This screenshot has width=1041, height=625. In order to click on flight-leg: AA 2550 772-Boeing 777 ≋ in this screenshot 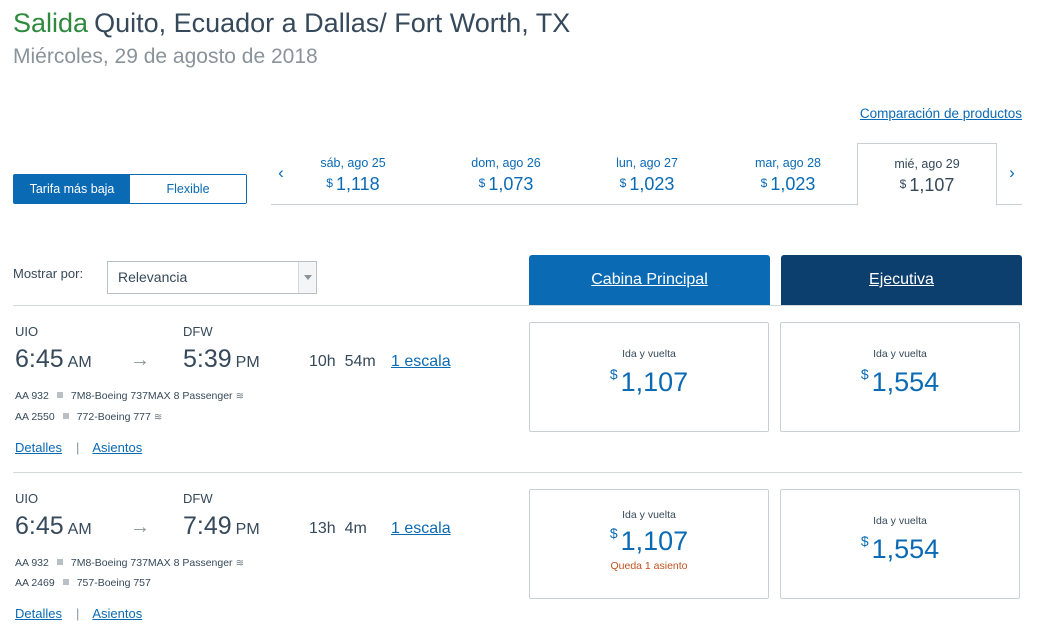, I will do `click(88, 417)`.